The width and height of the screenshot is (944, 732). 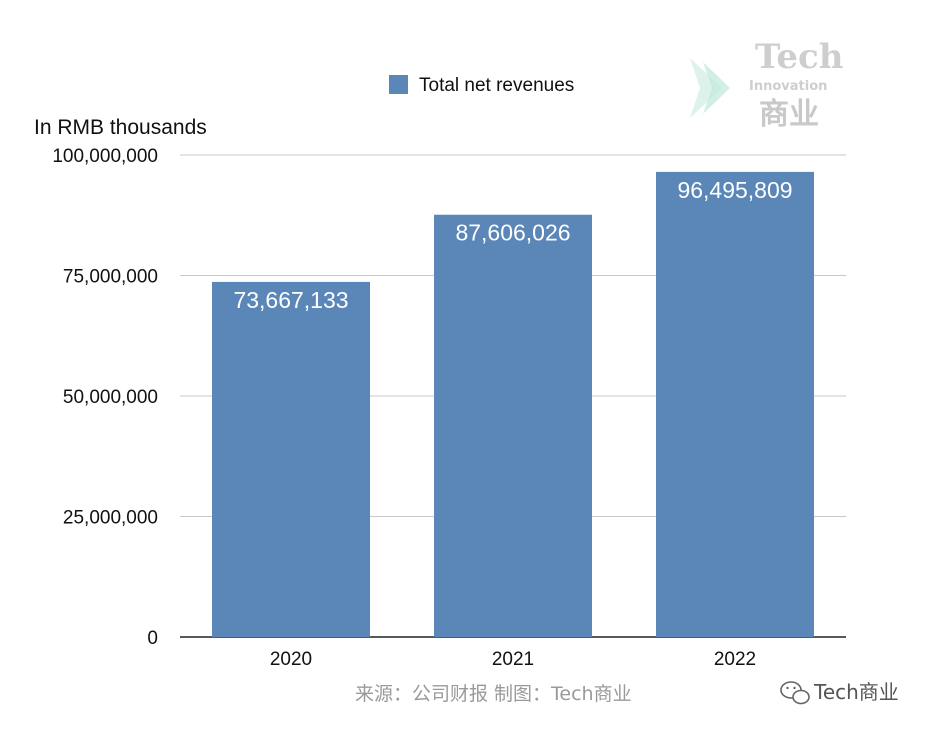 I want to click on y-tick-label: 75,000,000, so click(x=110, y=277).